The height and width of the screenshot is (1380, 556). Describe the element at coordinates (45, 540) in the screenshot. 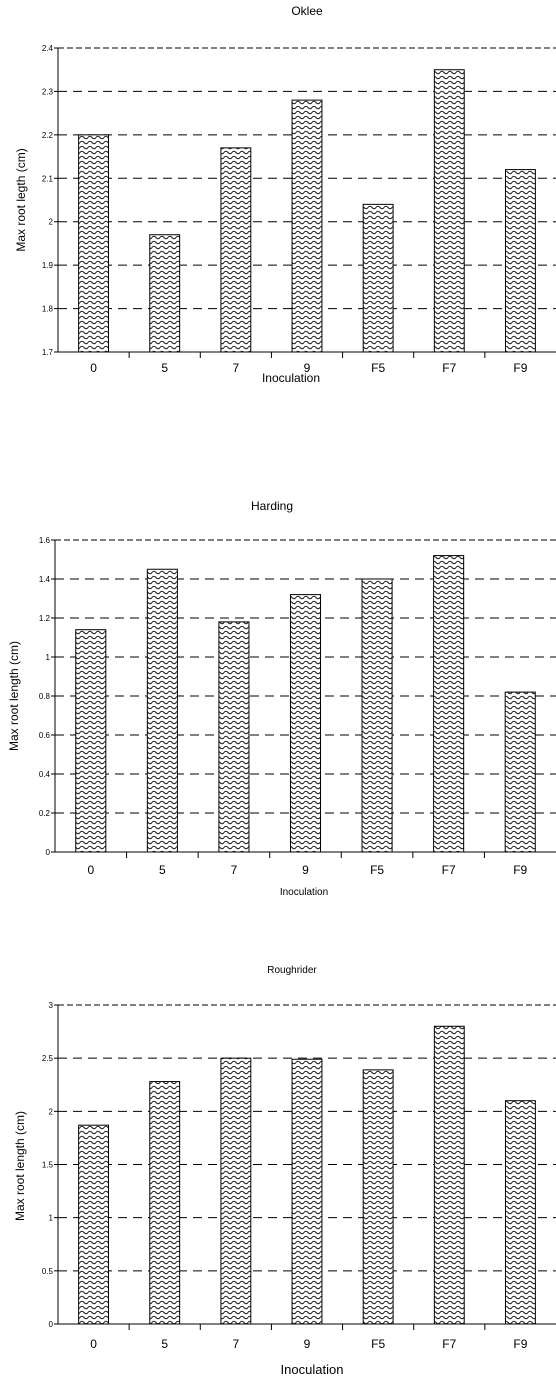

I see `y-tick-label: 1.6` at that location.